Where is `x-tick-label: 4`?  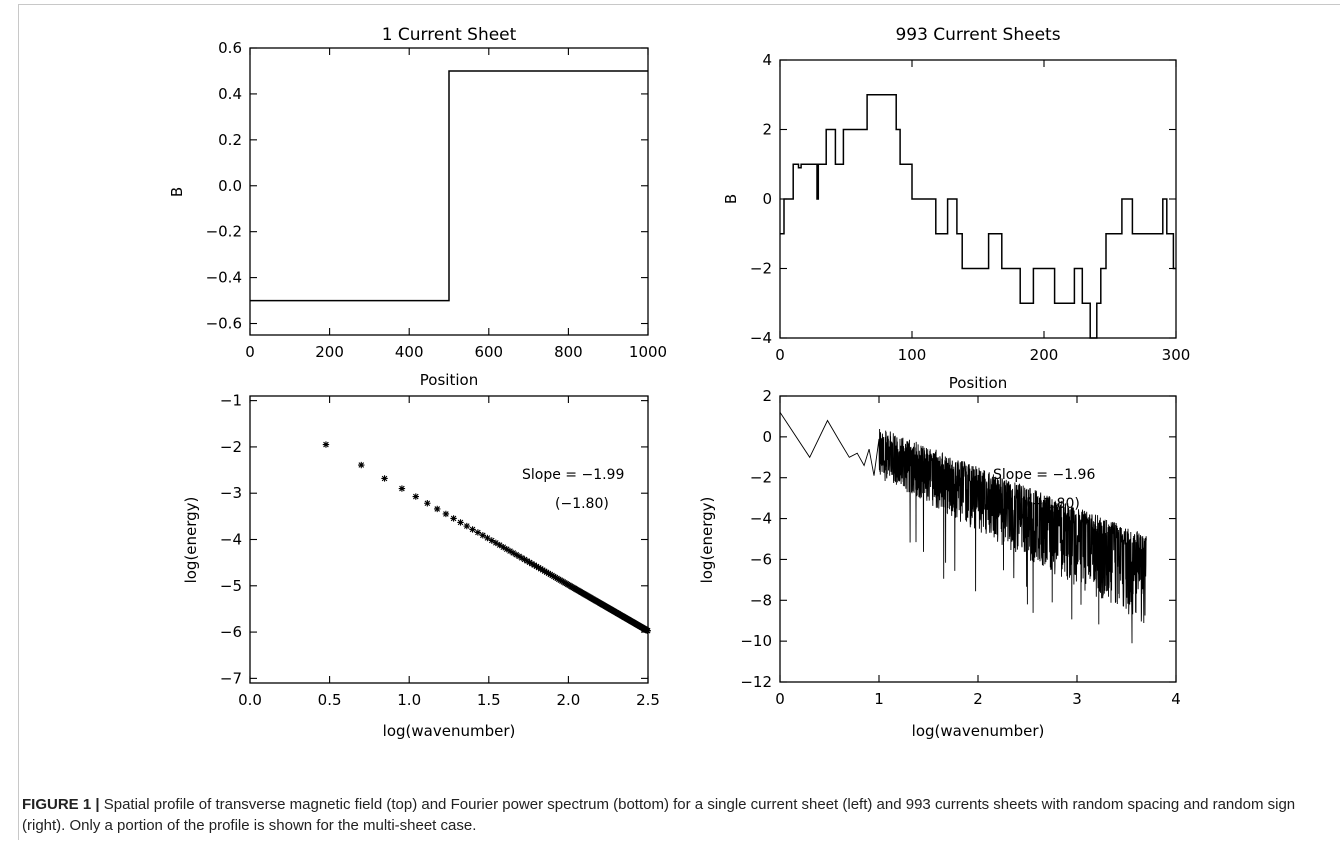
x-tick-label: 4 is located at coordinates (1176, 699).